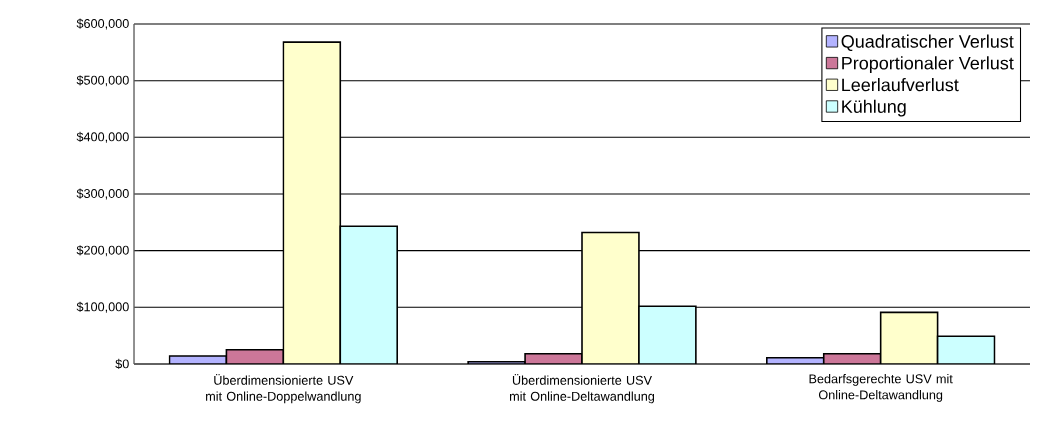 This screenshot has height=434, width=1037. I want to click on legend-label: Quadratischer Verlust, so click(927, 43).